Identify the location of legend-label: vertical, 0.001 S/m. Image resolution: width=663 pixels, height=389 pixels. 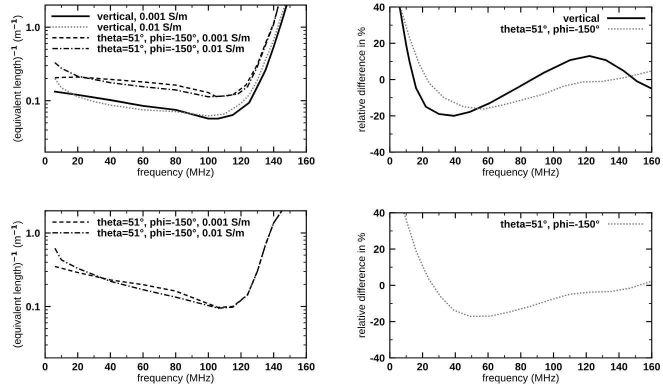
(142, 17).